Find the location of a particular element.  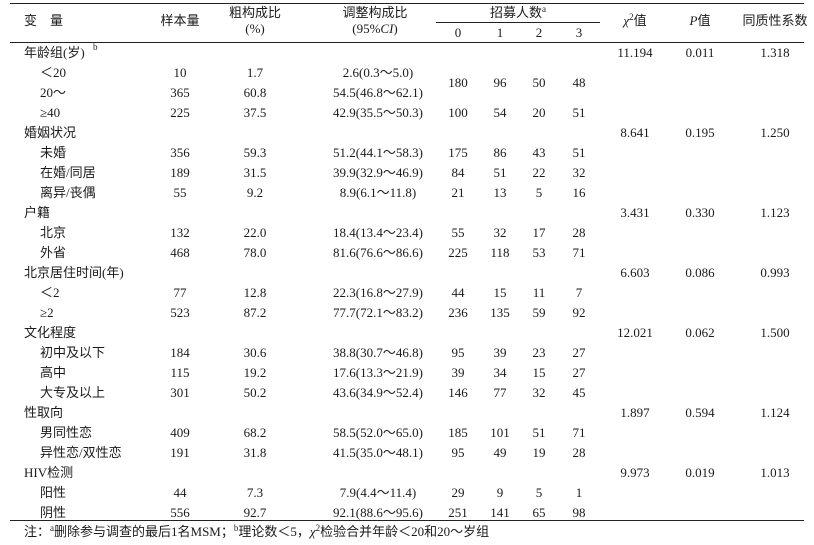

stat-chi2: 9.973 is located at coordinates (635, 472).